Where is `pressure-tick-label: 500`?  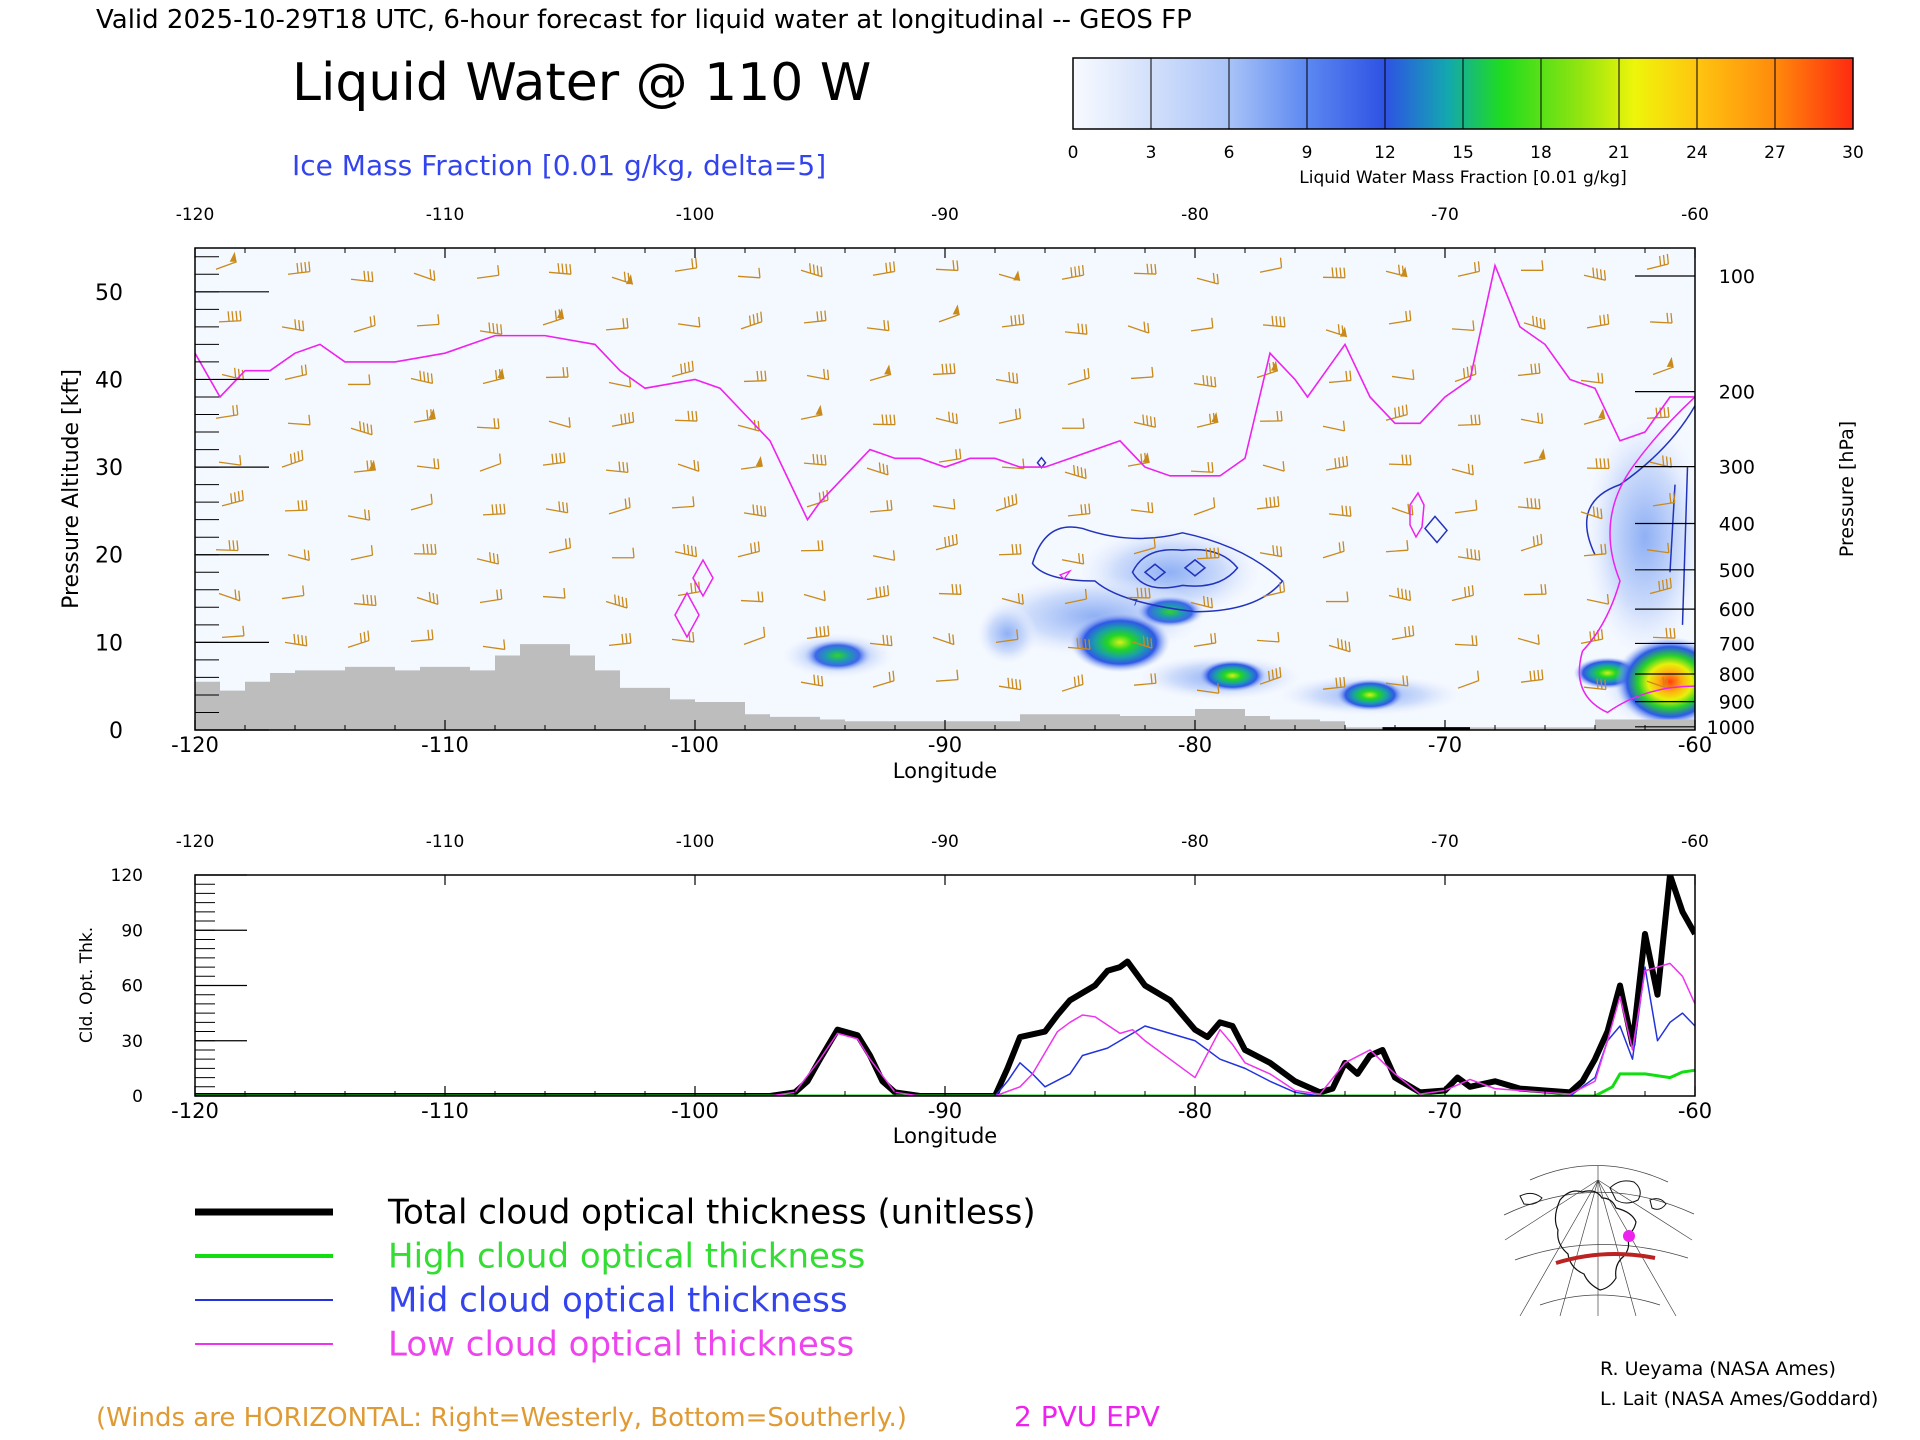
pressure-tick-label: 500 is located at coordinates (1737, 571).